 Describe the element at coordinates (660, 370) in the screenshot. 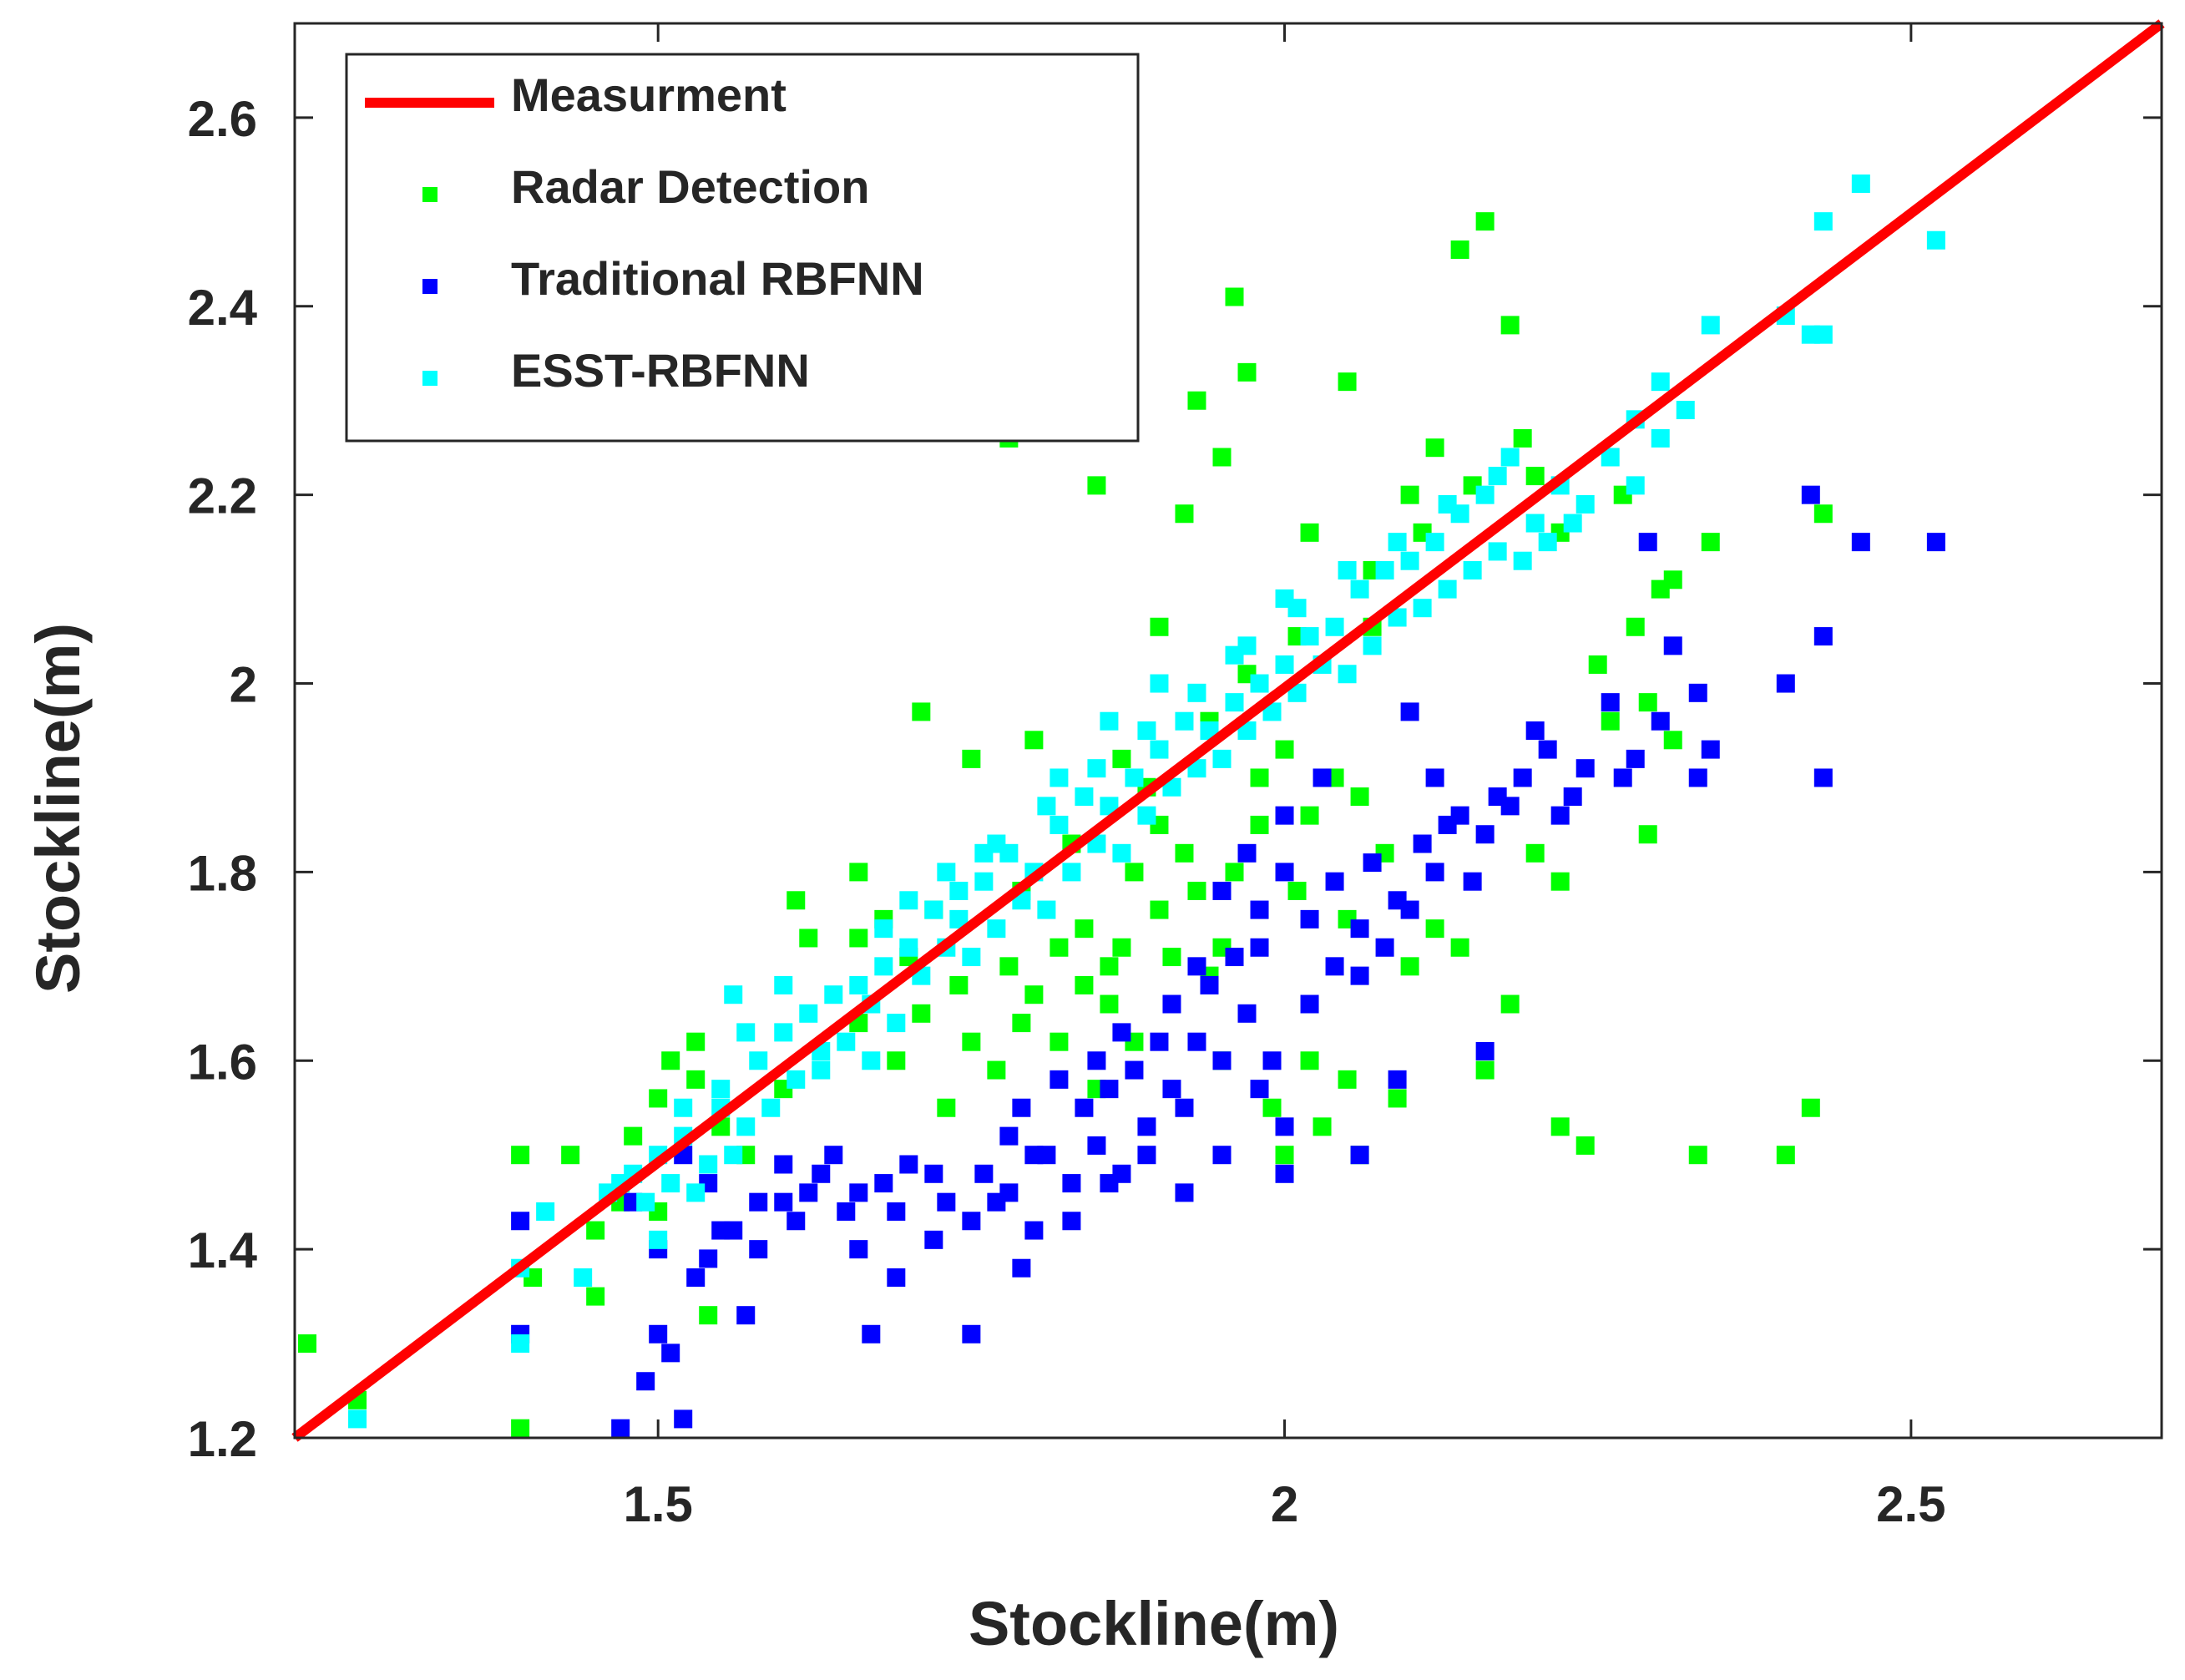

I see `legend-label-esst-rbfnn: ESST-RBFNN` at that location.